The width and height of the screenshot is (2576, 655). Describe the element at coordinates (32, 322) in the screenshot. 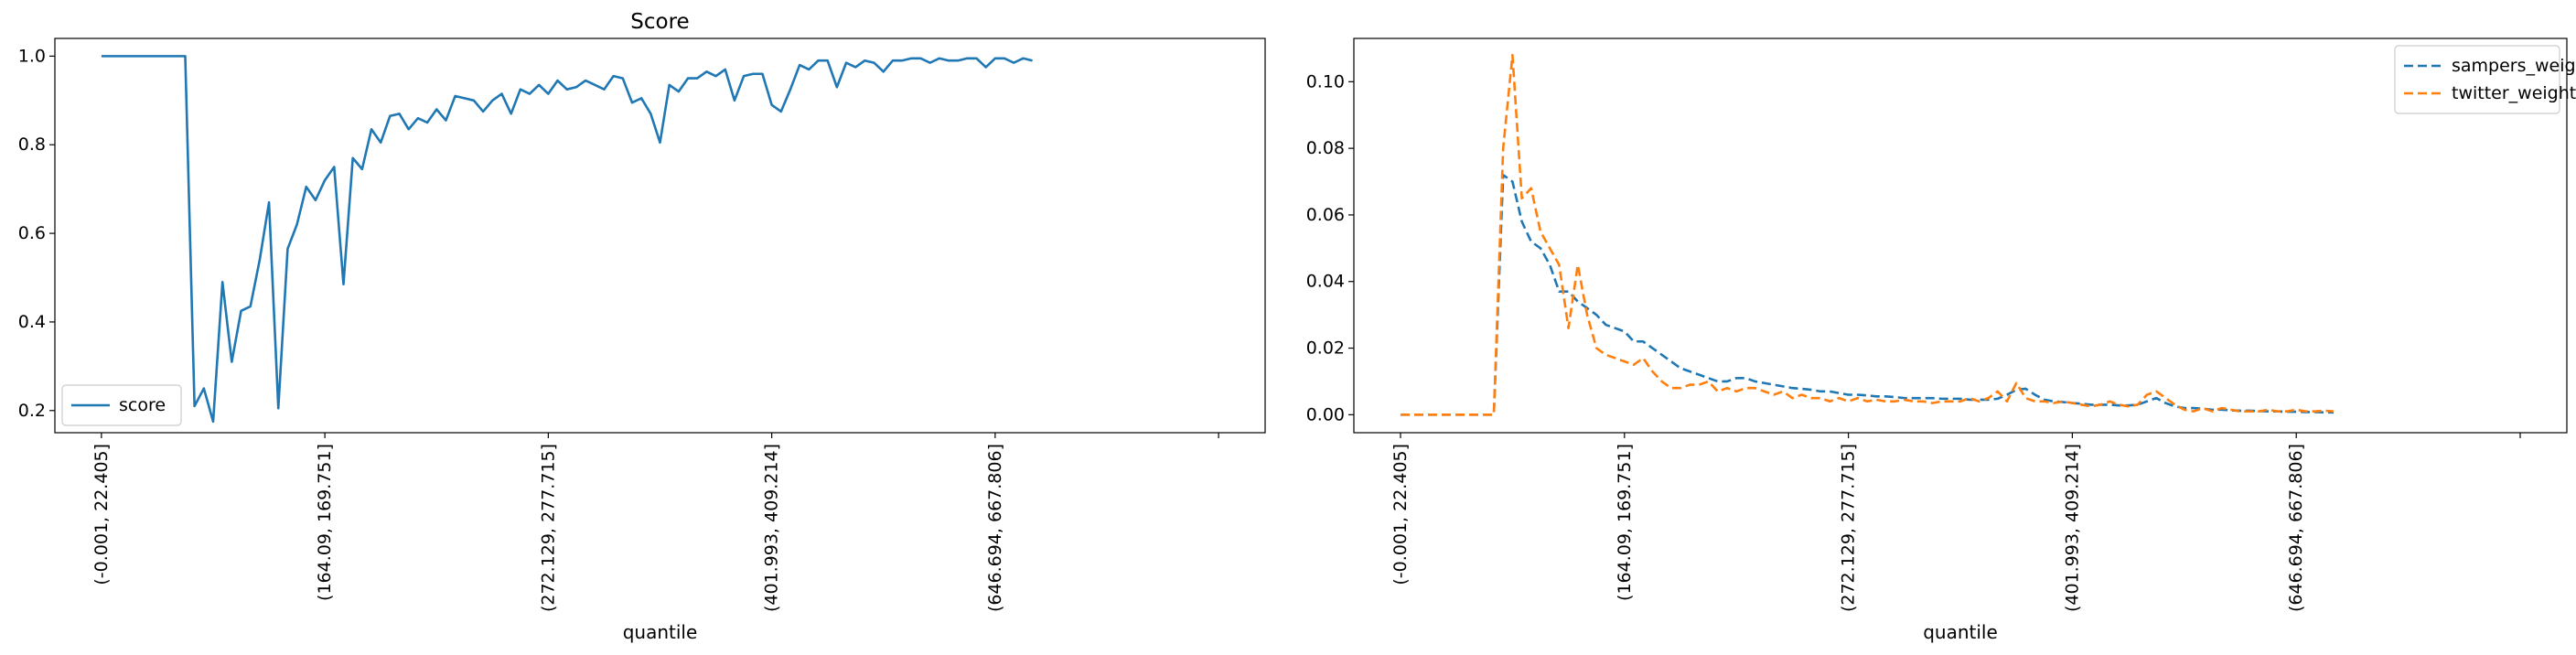

I see `y-tick-label: 0.4` at that location.